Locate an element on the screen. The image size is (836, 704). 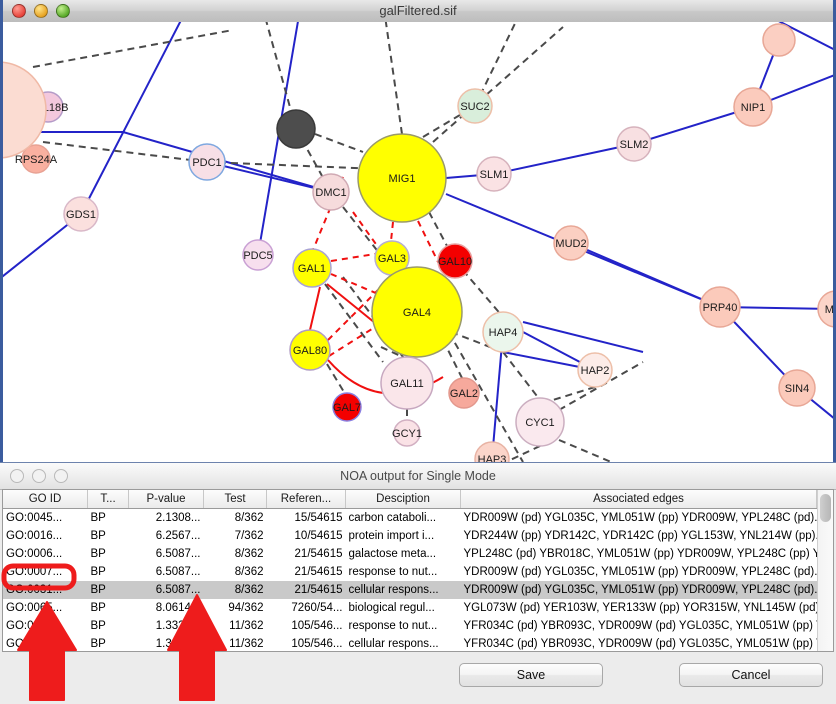
cell-test: 94/362 is located at coordinates (246, 608).